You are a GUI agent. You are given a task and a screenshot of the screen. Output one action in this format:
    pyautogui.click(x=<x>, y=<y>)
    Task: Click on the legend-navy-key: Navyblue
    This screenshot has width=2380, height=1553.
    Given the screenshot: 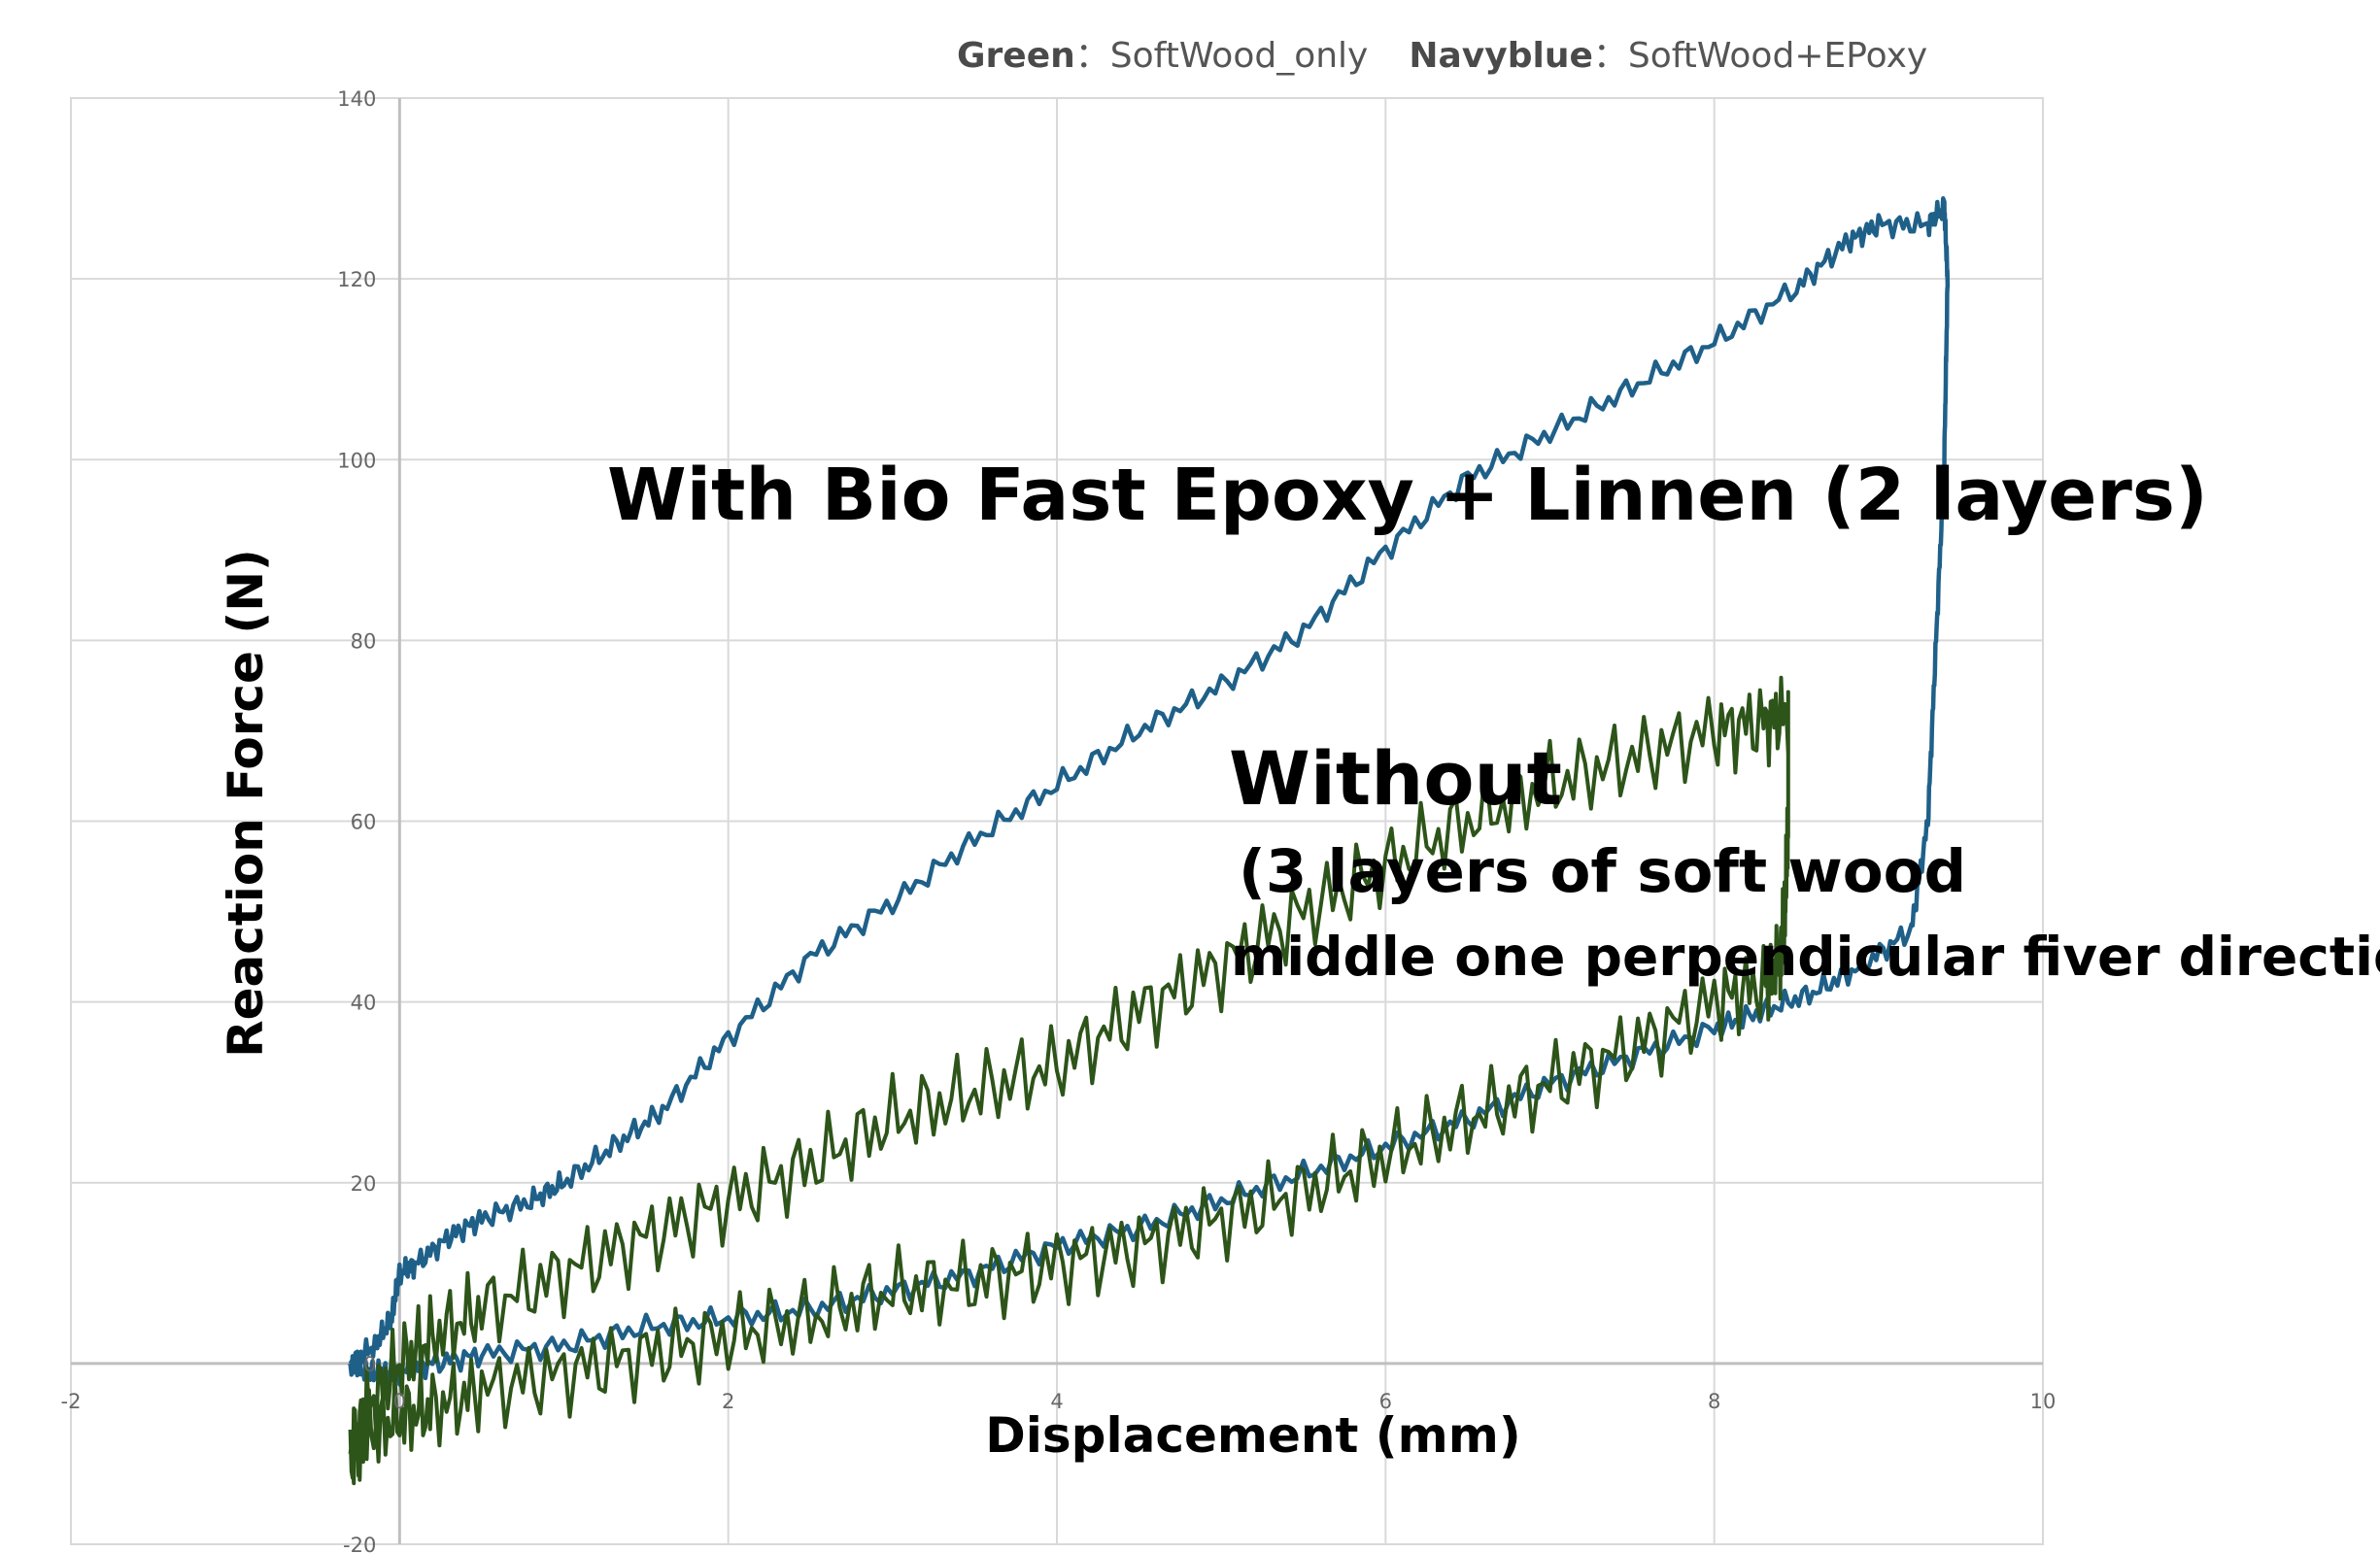 What is the action you would take?
    pyautogui.click(x=1501, y=56)
    